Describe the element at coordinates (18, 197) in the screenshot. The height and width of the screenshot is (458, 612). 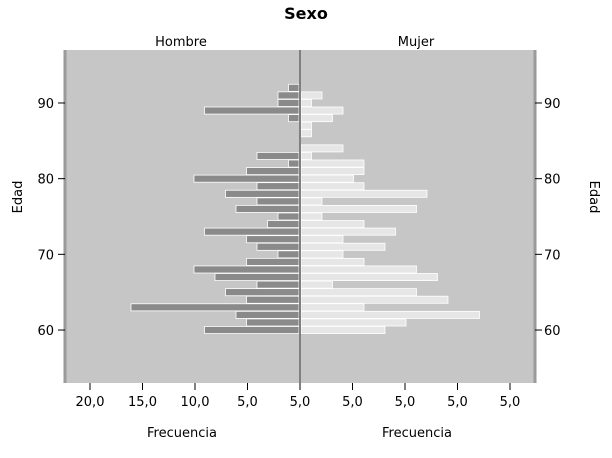
I see `y-axis-label-left: Edad` at that location.